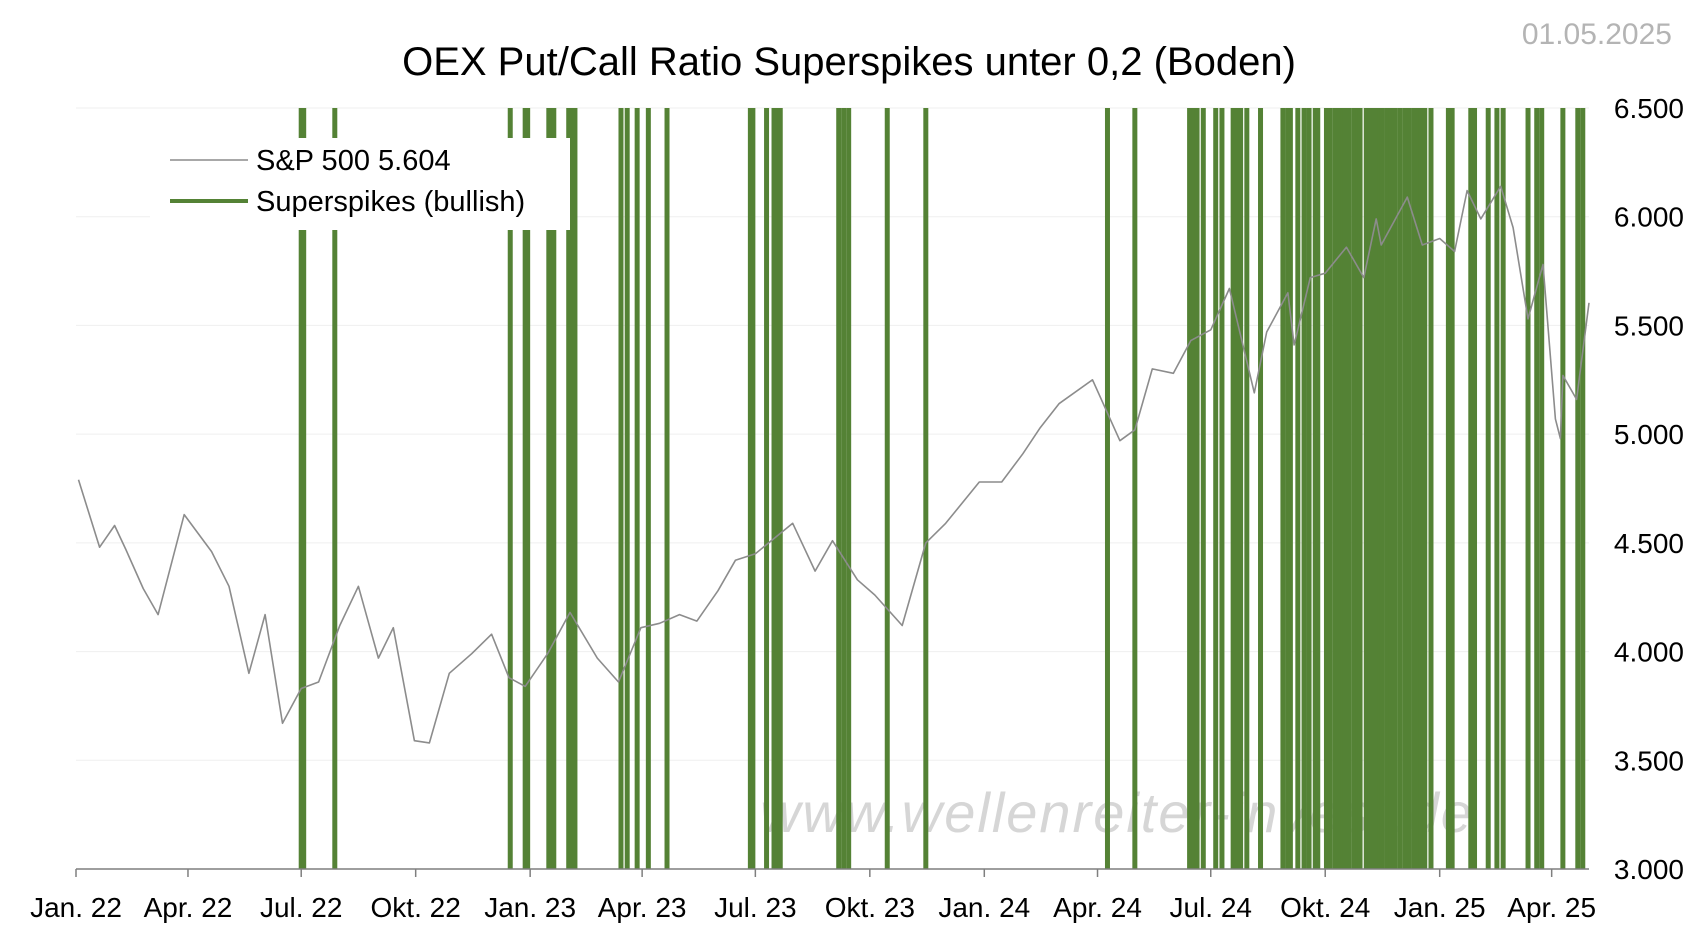 This screenshot has width=1698, height=948. Describe the element at coordinates (1649, 325) in the screenshot. I see `y-tick-label: 5.500` at that location.